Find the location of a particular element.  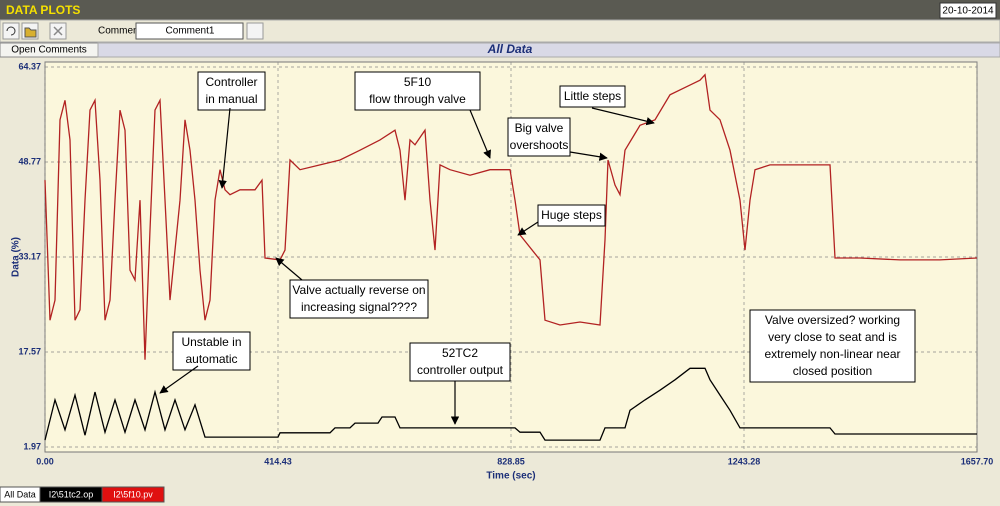

annotation-text: overshoots is located at coordinates (539, 145).